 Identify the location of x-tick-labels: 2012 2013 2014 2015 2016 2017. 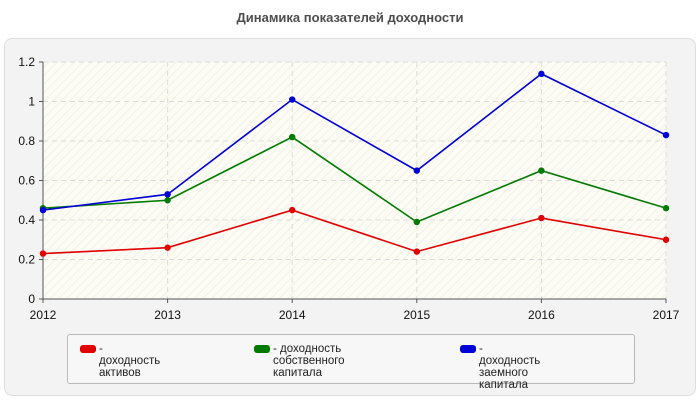
(355, 315).